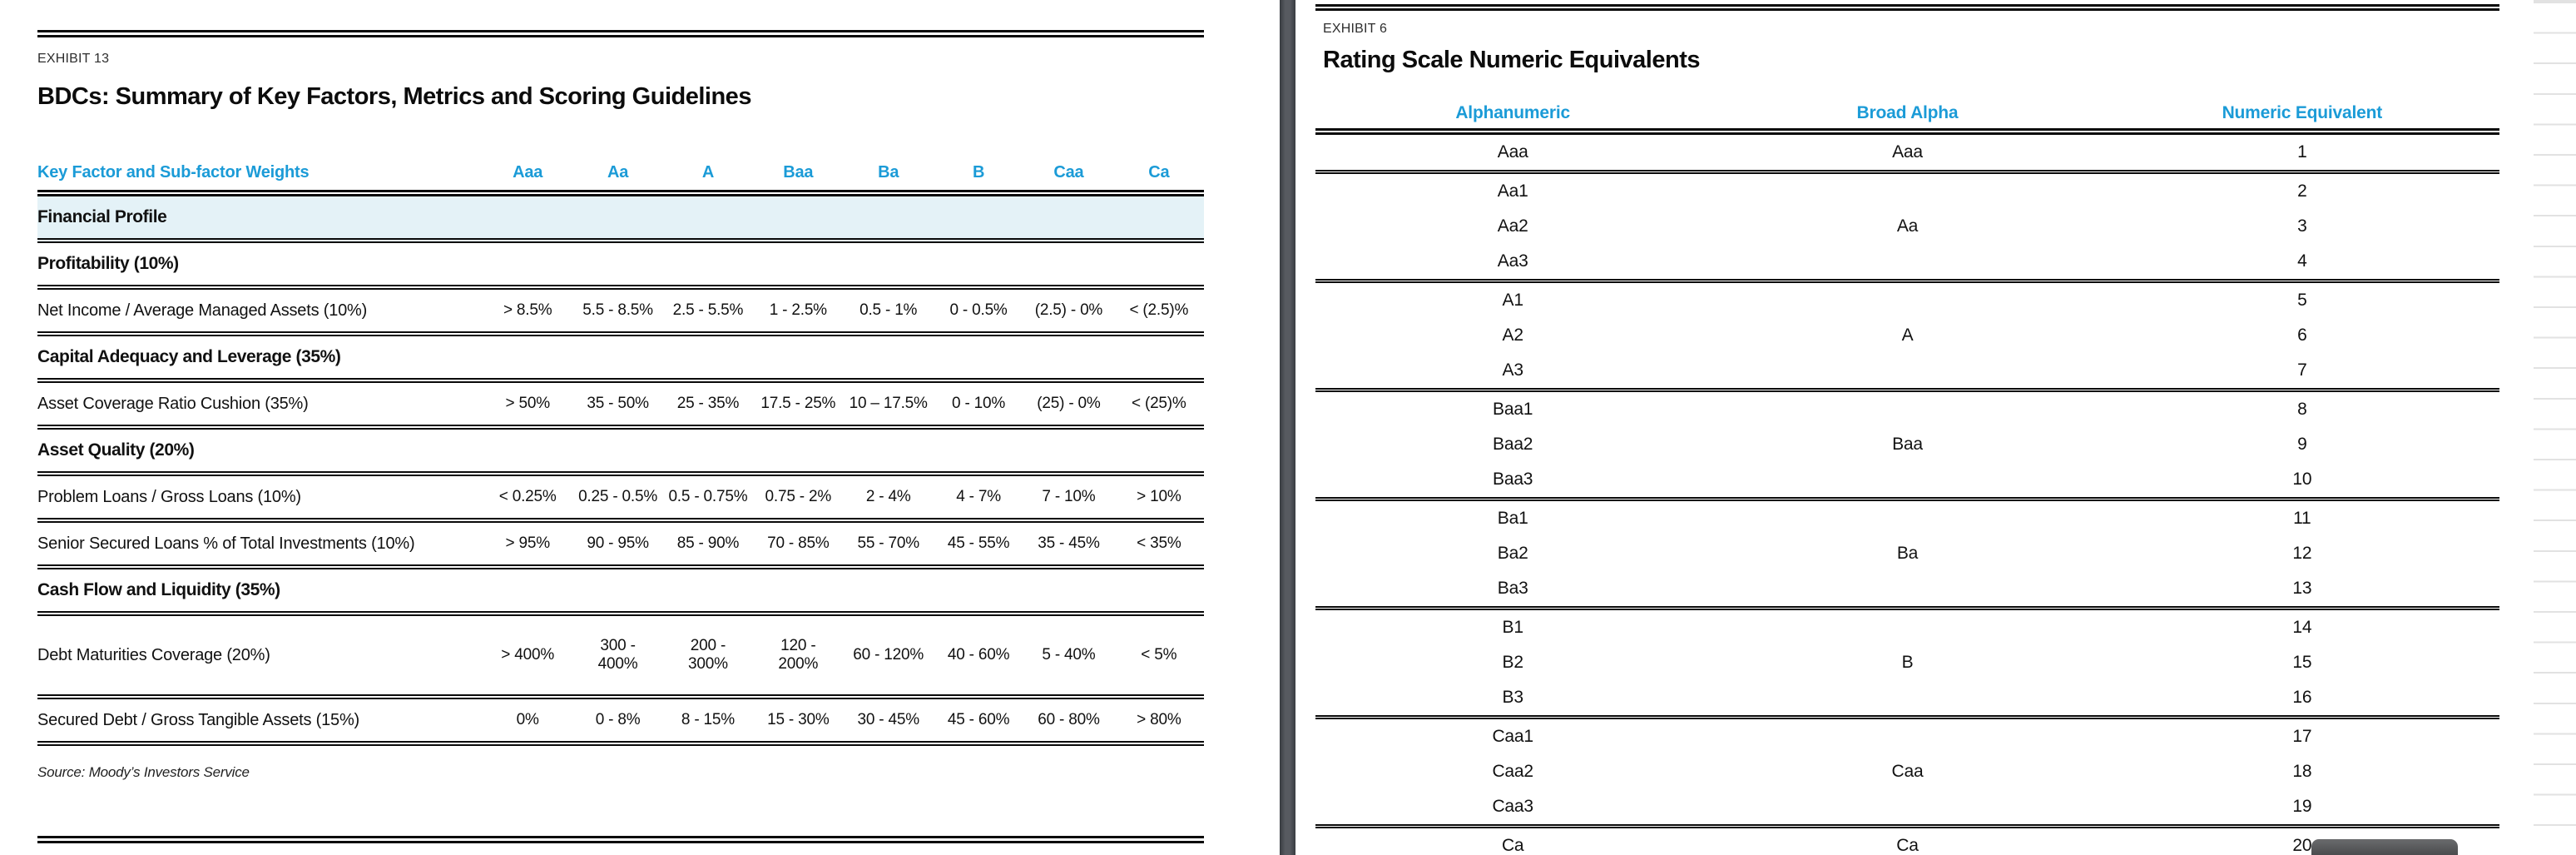  Describe the element at coordinates (708, 655) in the screenshot. I see `metric-value: 200 - 300%` at that location.